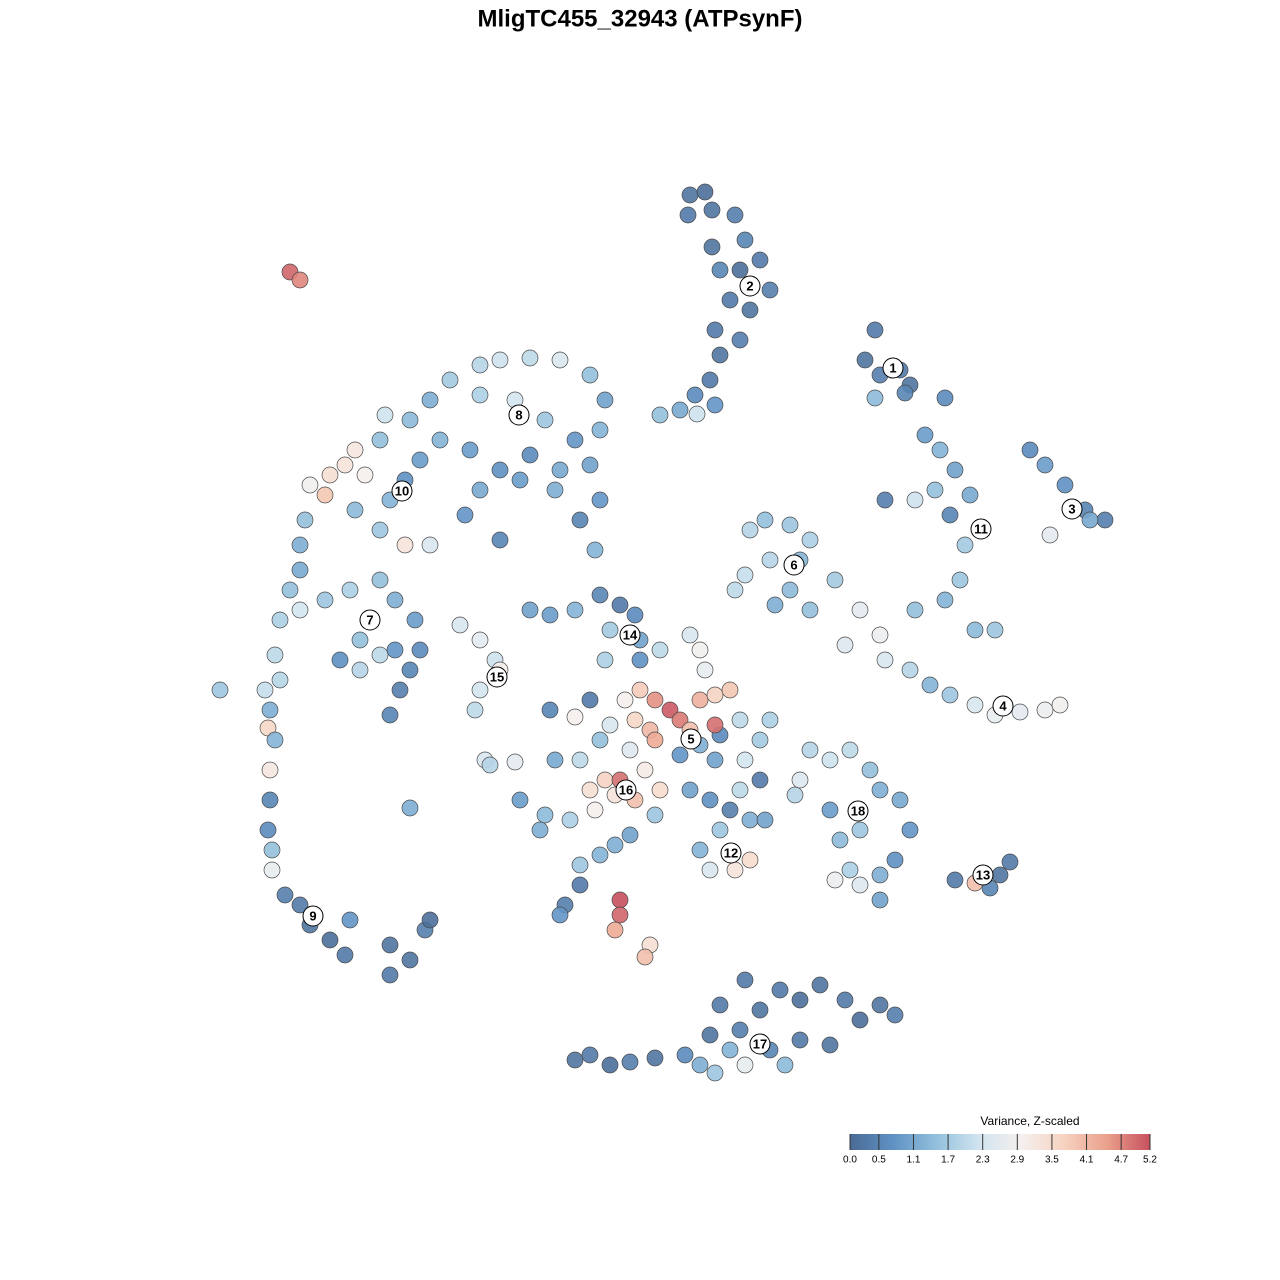 The height and width of the screenshot is (1280, 1280). What do you see at coordinates (858, 810) in the screenshot?
I see `cluster-label: 18` at bounding box center [858, 810].